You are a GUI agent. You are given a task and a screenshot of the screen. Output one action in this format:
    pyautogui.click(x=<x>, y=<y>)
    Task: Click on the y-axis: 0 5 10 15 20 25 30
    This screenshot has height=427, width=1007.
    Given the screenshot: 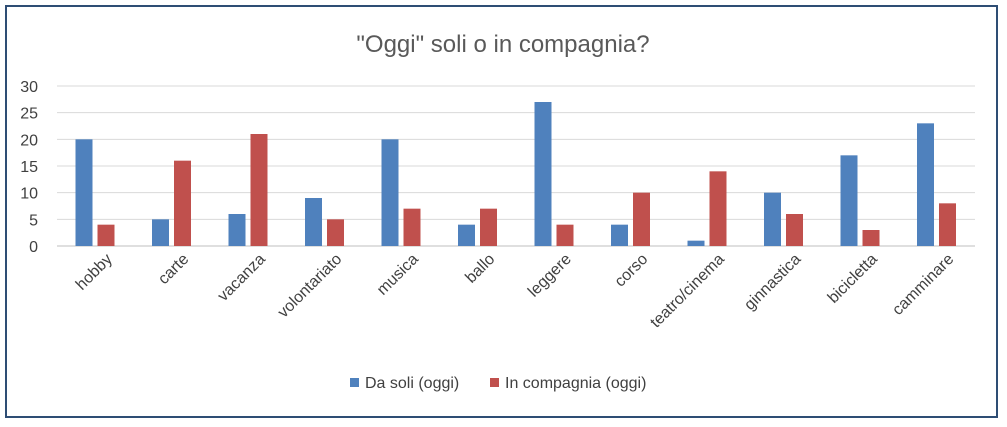 What is the action you would take?
    pyautogui.click(x=29, y=167)
    